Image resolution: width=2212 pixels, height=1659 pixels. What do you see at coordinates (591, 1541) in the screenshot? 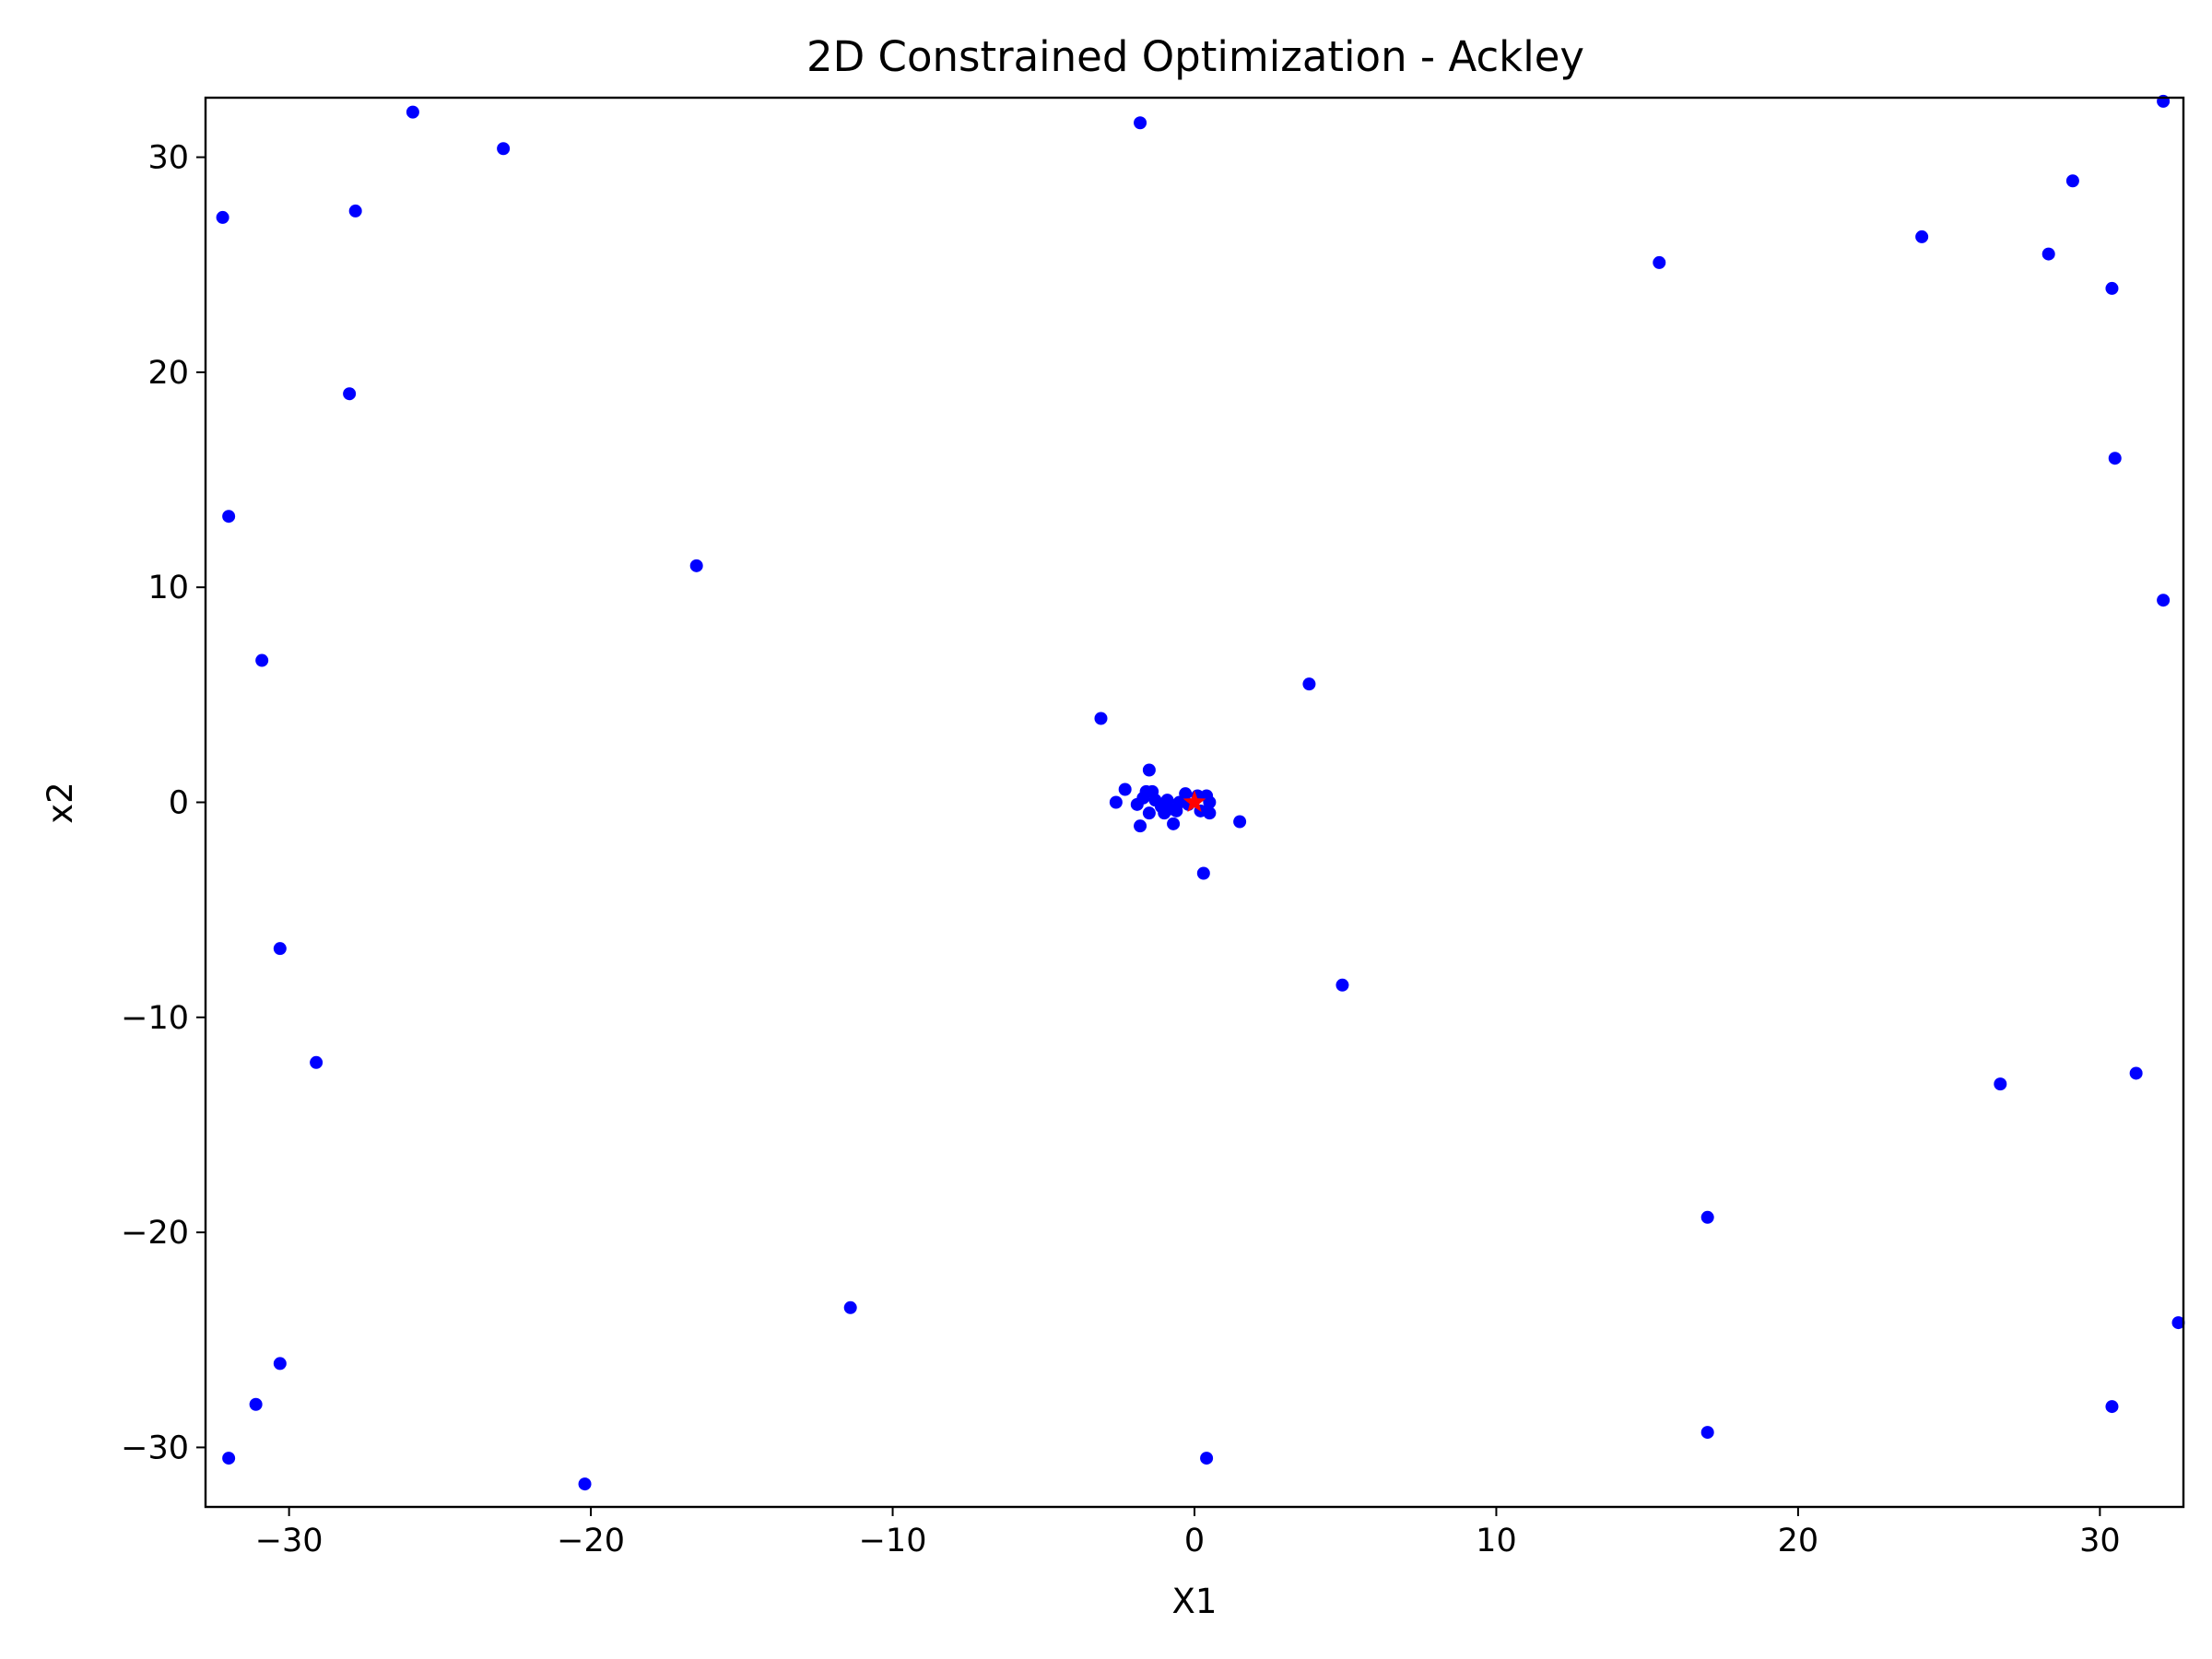
I see `x-tick-label: −20` at bounding box center [591, 1541].